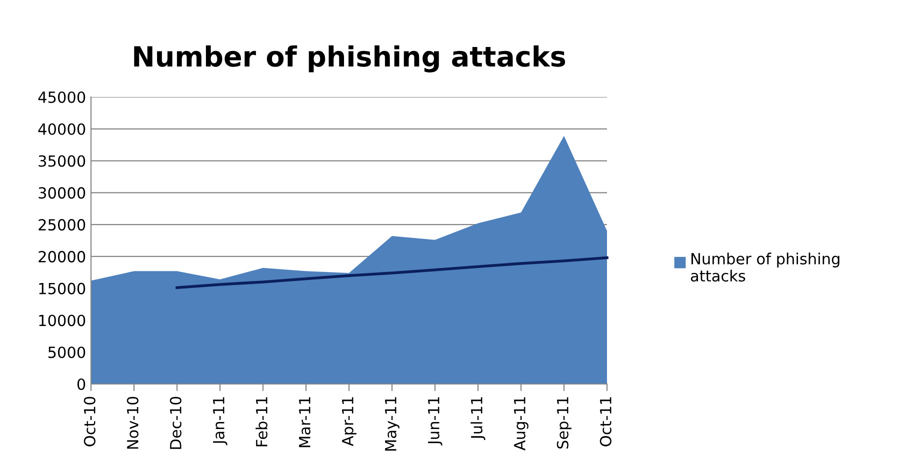 This screenshot has height=466, width=901. Describe the element at coordinates (521, 423) in the screenshot. I see `x-tick-label: Aug-11` at that location.